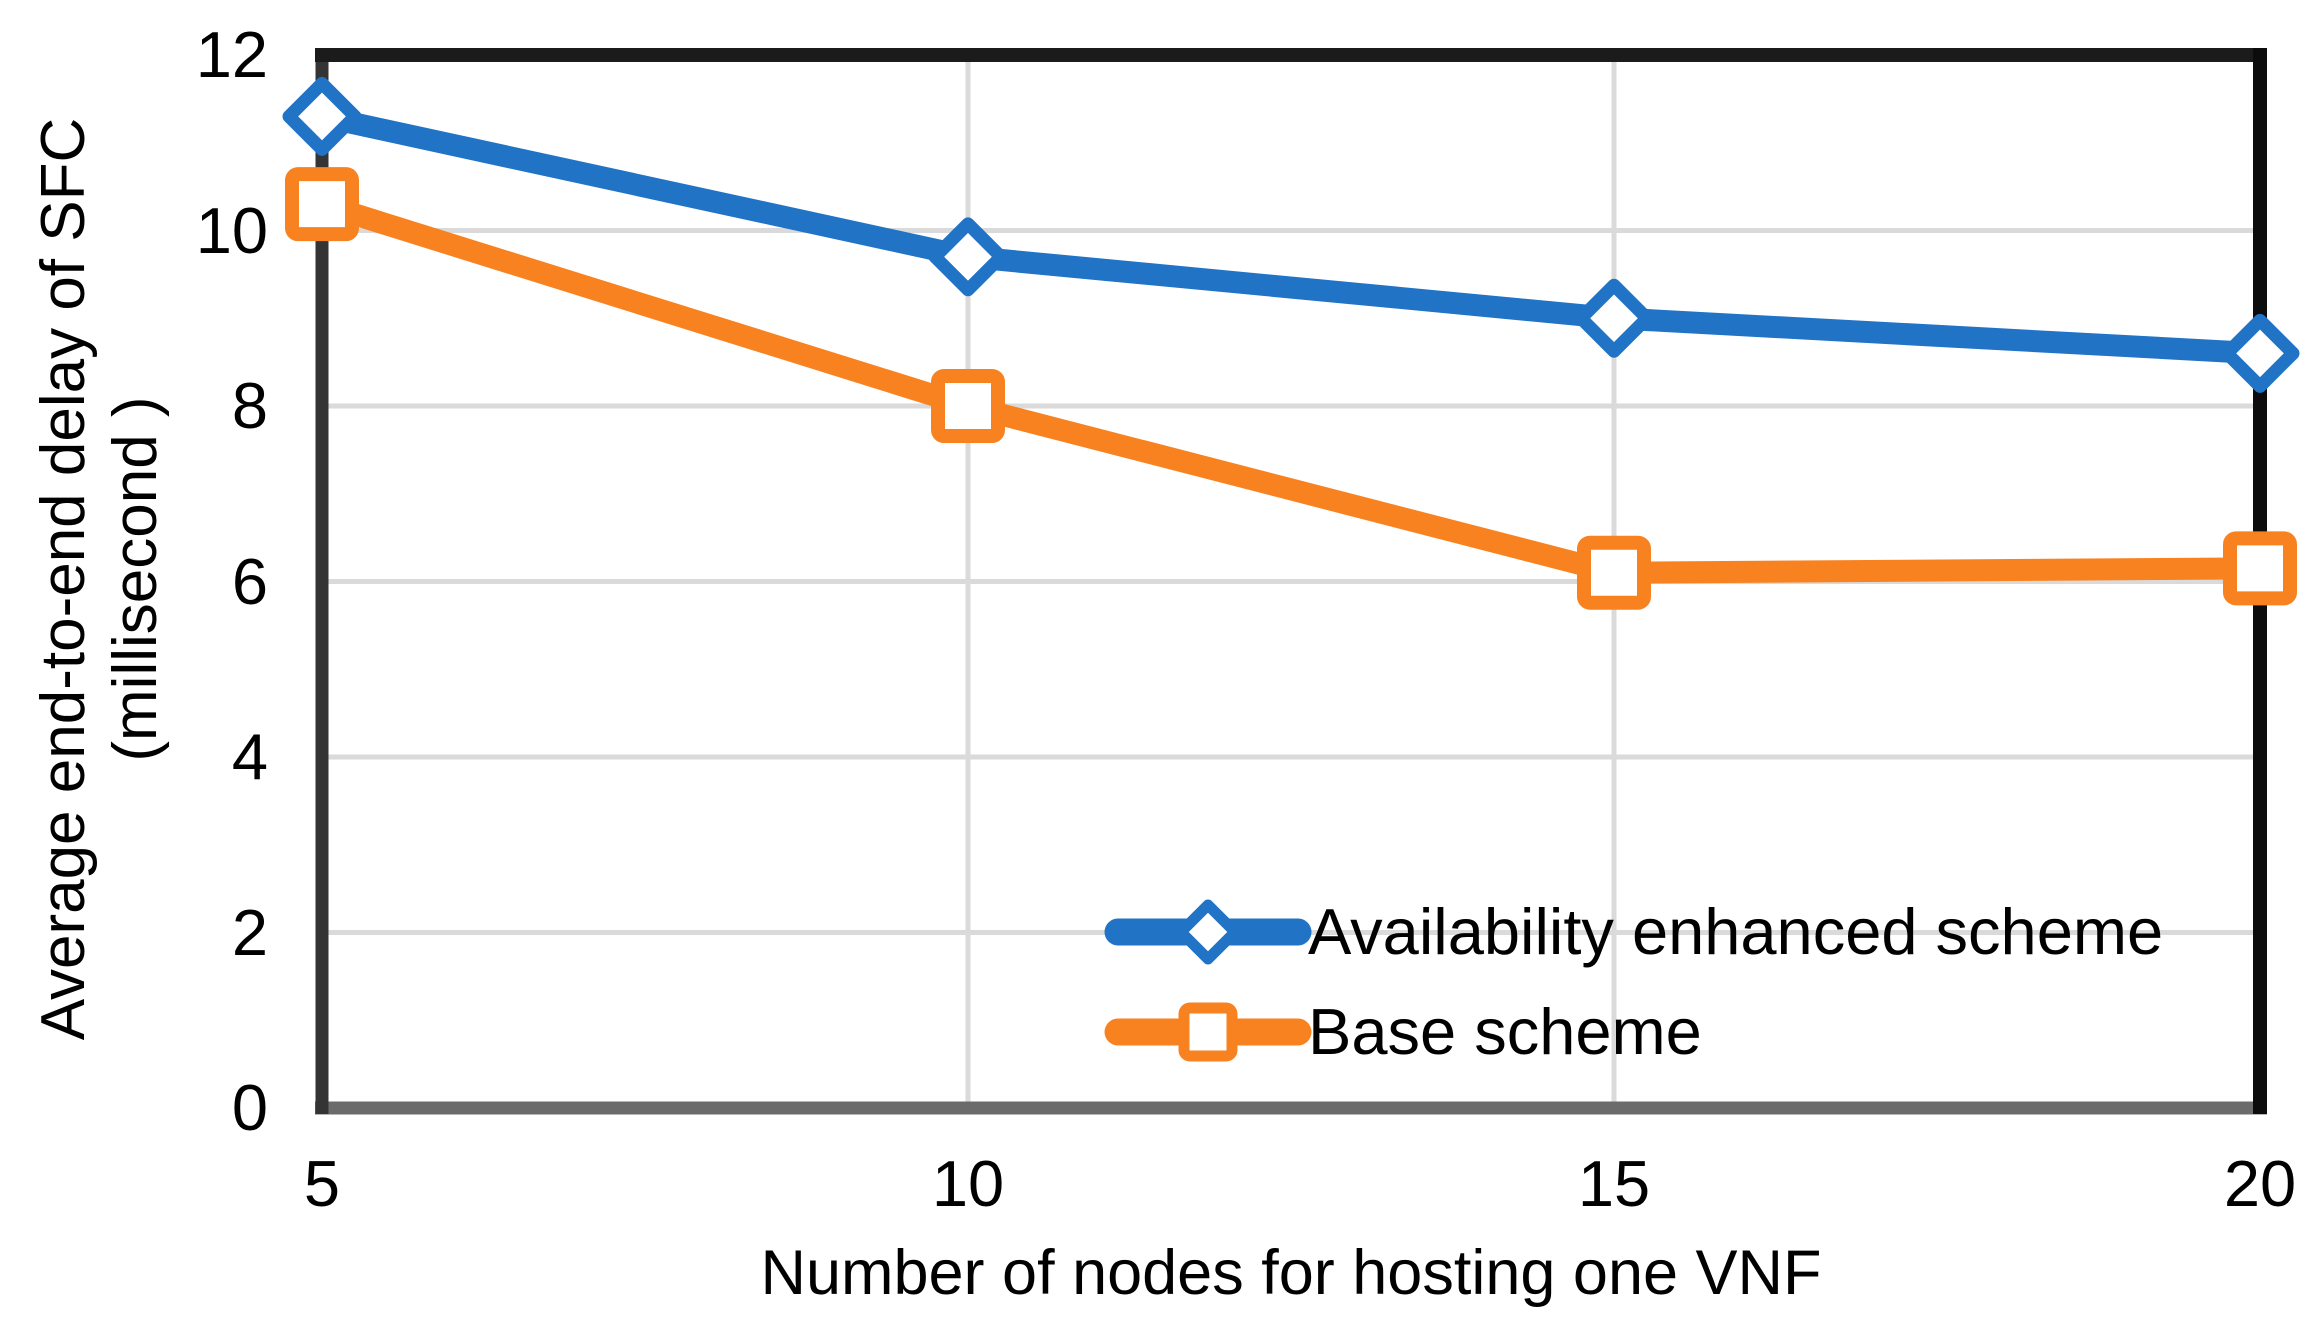 This screenshot has width=2316, height=1323. I want to click on x-axis-tick-label: 5, so click(322, 1183).